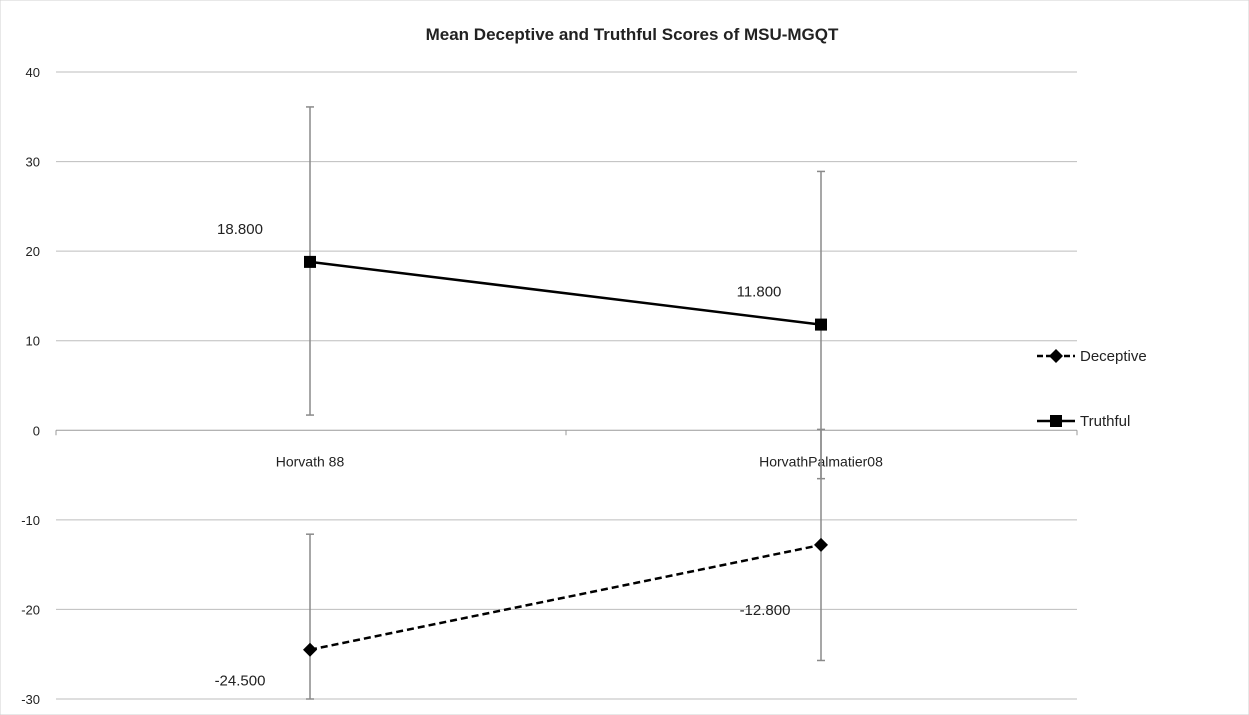 The height and width of the screenshot is (715, 1249). Describe the element at coordinates (240, 229) in the screenshot. I see `data-label: 18.800` at that location.